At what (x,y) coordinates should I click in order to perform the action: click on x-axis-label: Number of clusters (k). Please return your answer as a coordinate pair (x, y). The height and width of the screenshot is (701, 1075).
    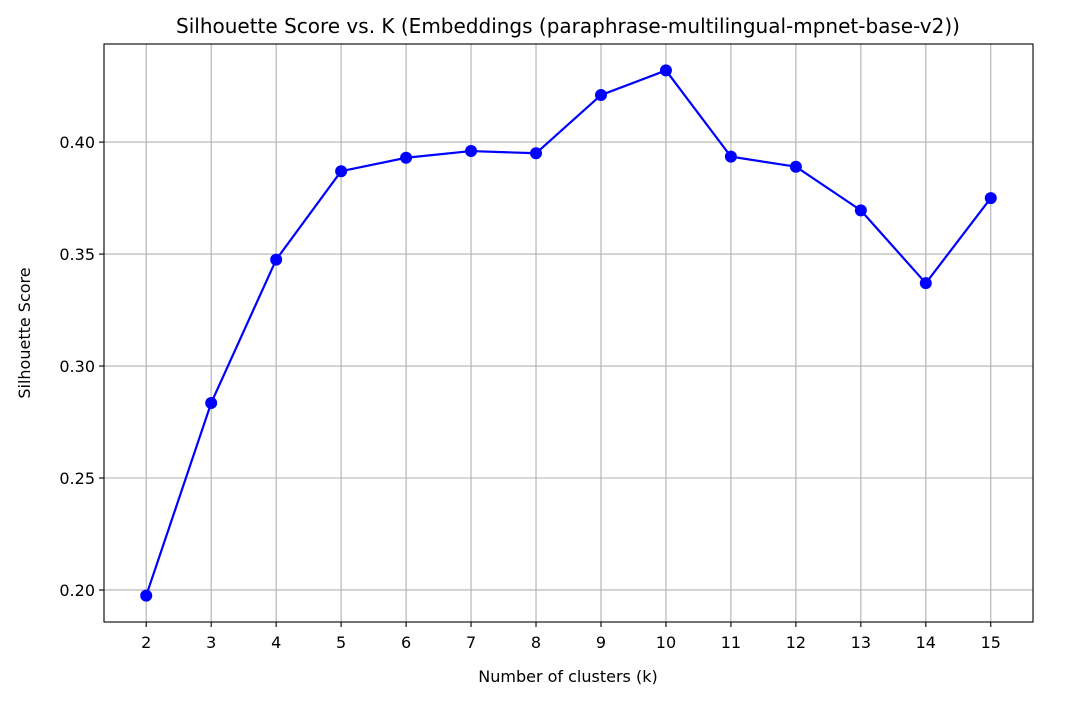
    Looking at the image, I should click on (567, 676).